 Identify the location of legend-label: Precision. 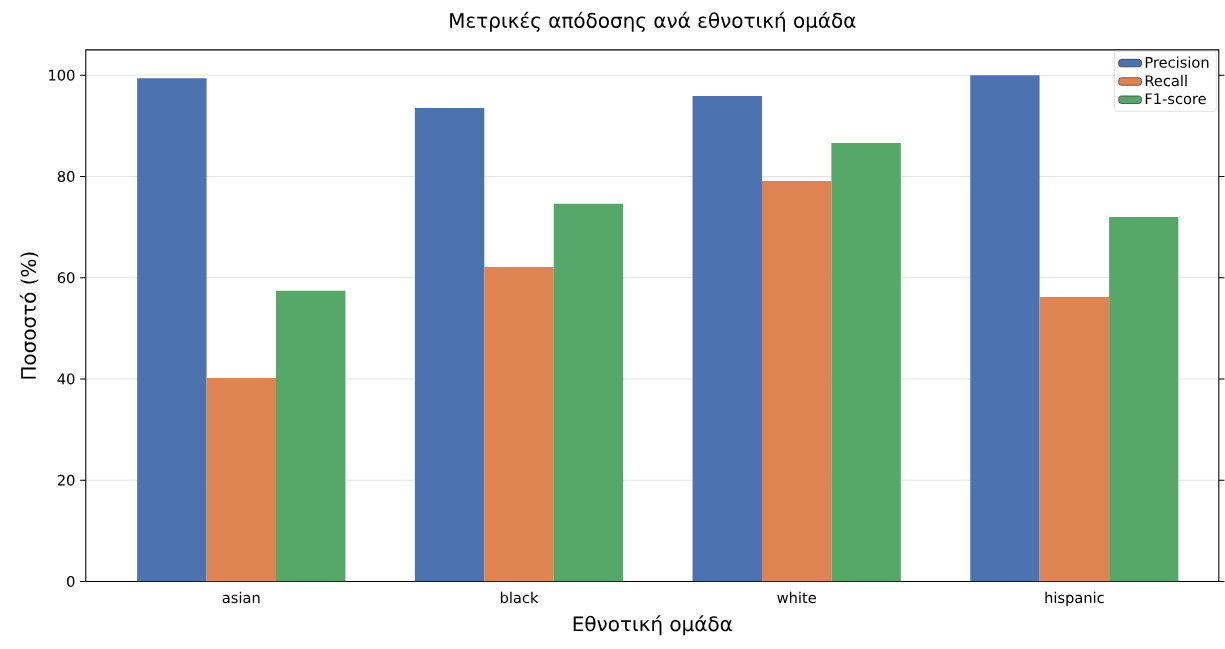
(1177, 62).